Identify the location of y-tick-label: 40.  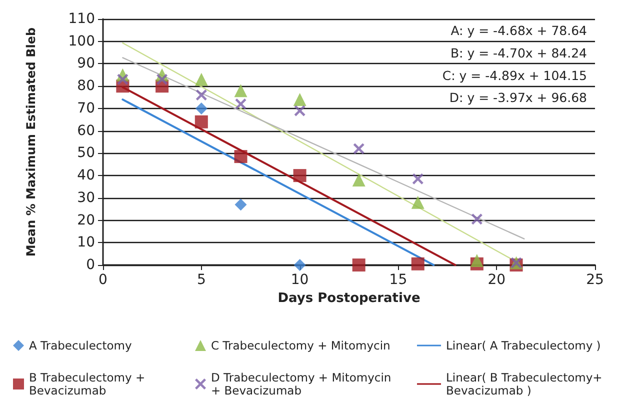
(86, 176).